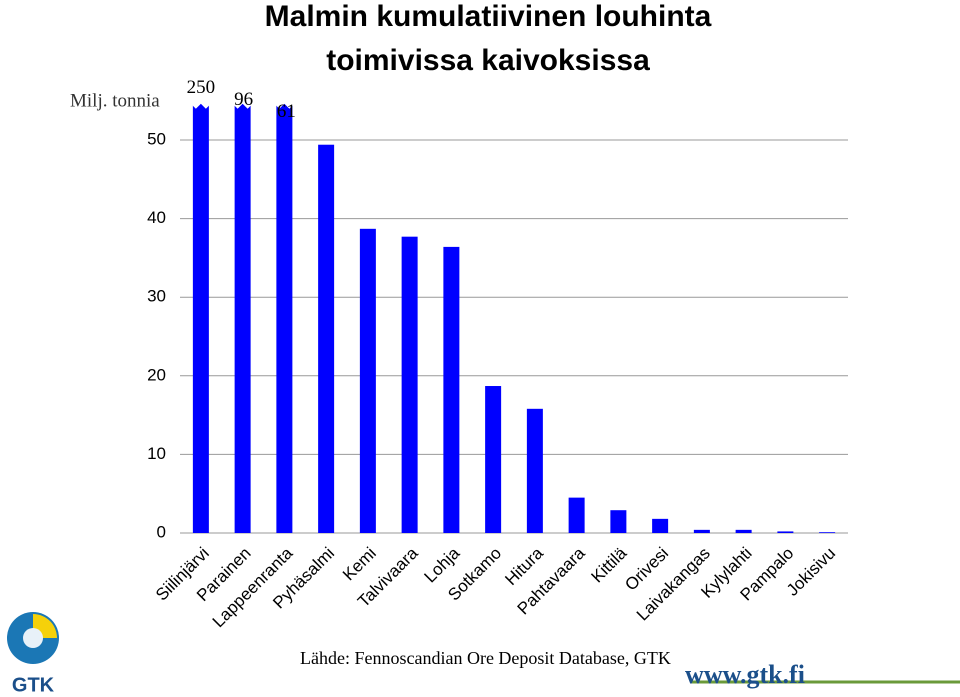 The width and height of the screenshot is (960, 697). What do you see at coordinates (156, 217) in the screenshot?
I see `y-tick-label: 40` at bounding box center [156, 217].